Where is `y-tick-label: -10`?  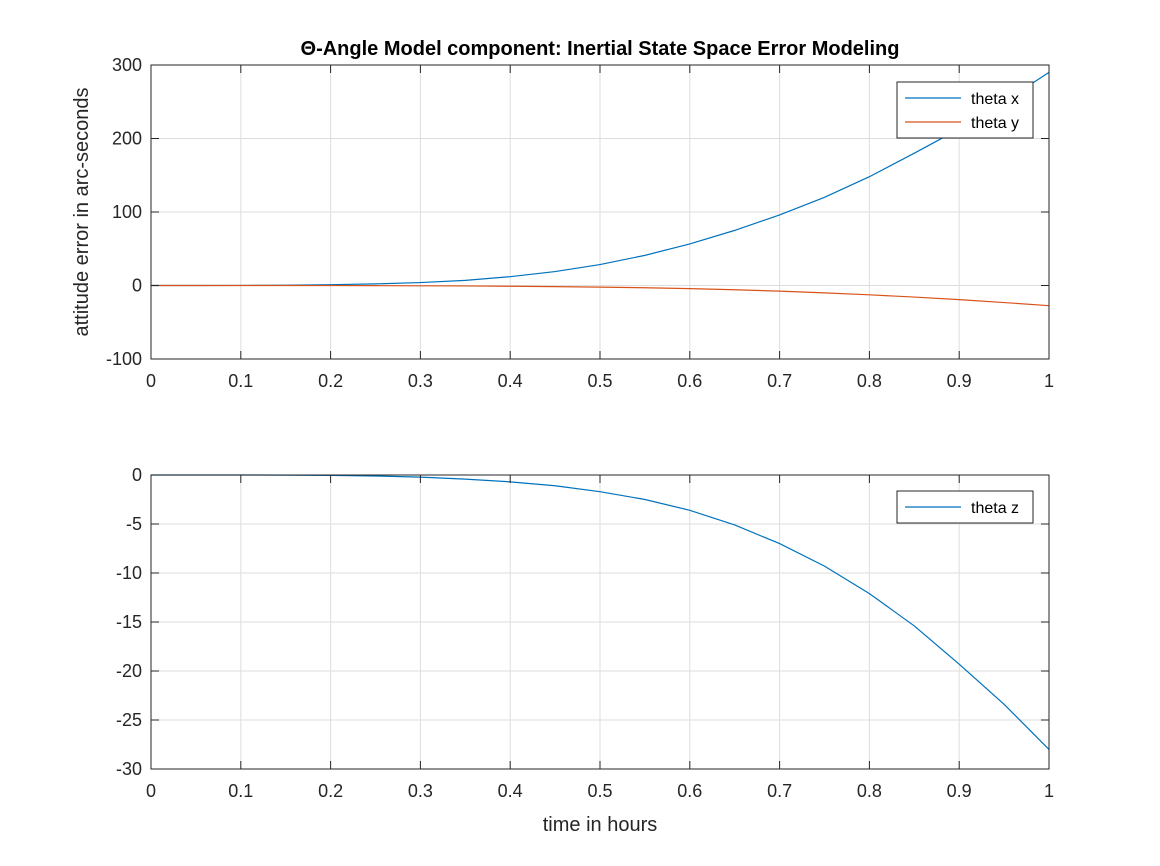
y-tick-label: -10 is located at coordinates (129, 573).